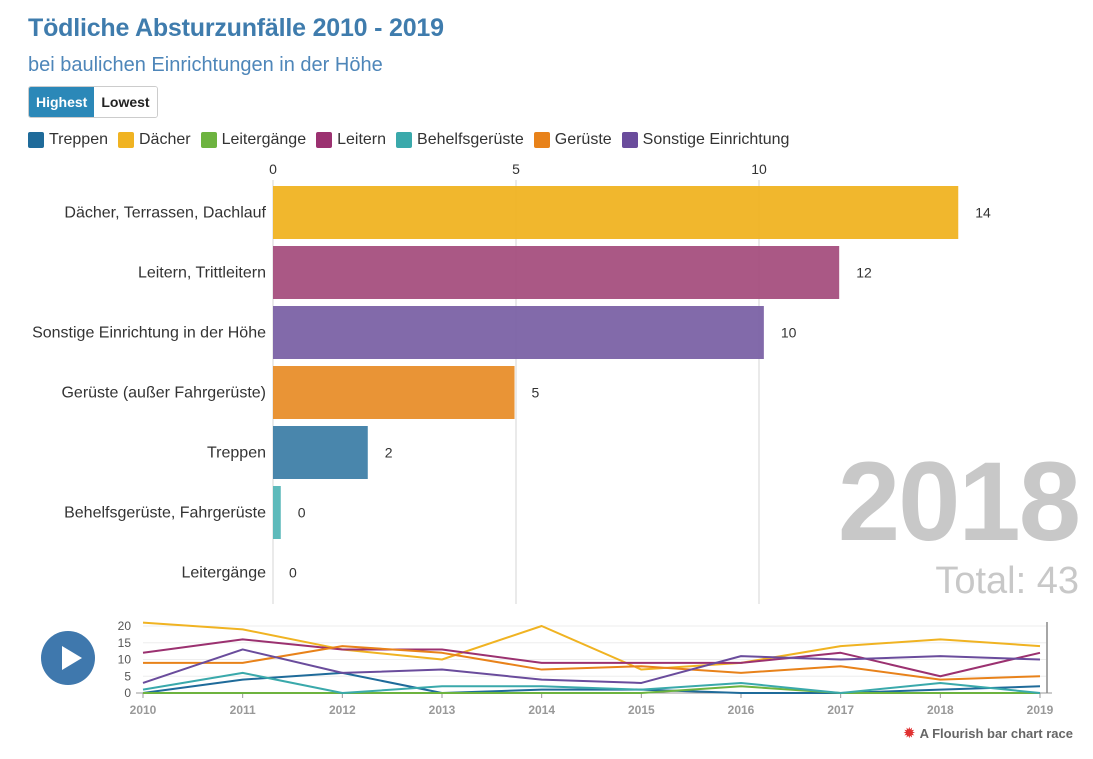 This screenshot has width=1093, height=759. What do you see at coordinates (541, 710) in the screenshot?
I see `timeline-x-tick-label: 2014` at bounding box center [541, 710].